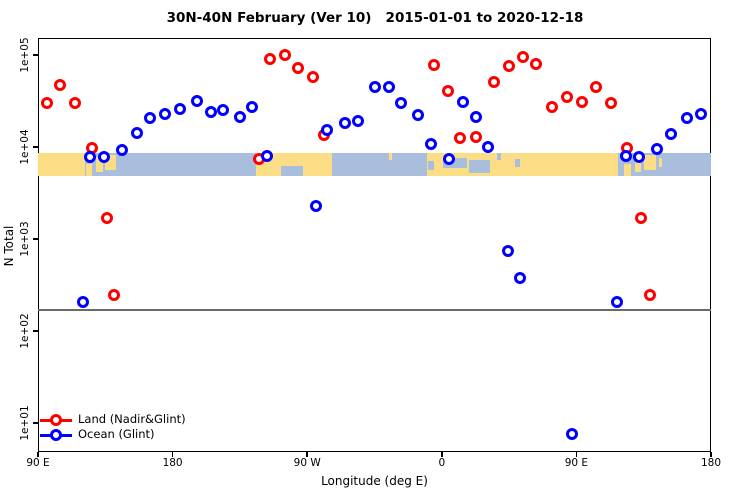 Image resolution: width=750 pixels, height=500 pixels. I want to click on y-tick-label: 1e+04, so click(25, 147).